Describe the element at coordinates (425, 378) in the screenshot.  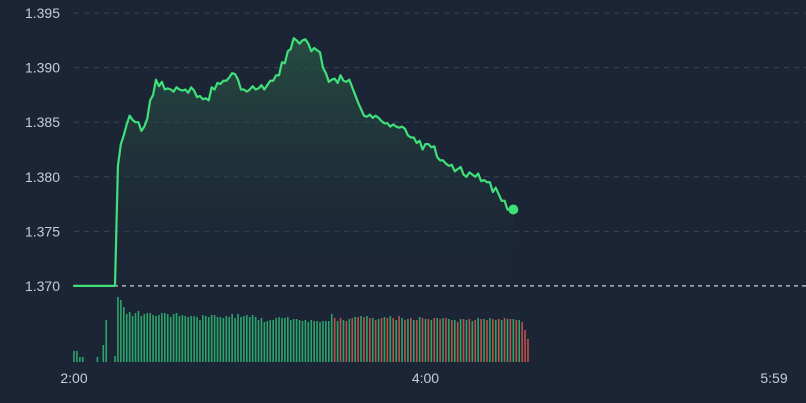
I see `x-tick-label: 4:00` at that location.